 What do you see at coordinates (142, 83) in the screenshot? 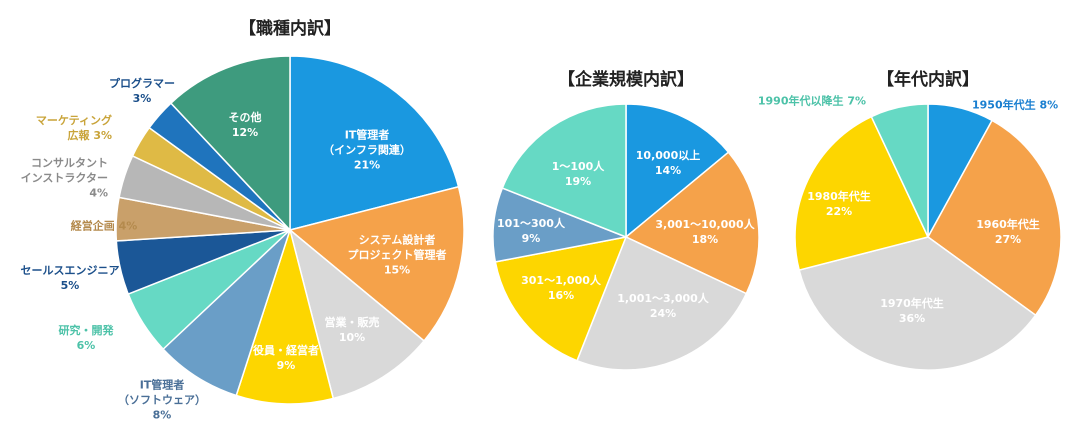
I see `pie1-slice-11-label-line: プログラマー` at bounding box center [142, 83].